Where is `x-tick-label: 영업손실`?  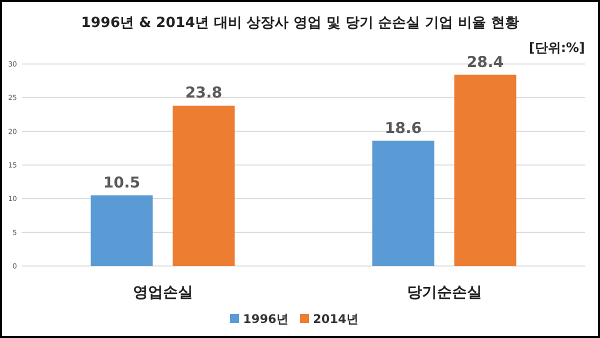
x-tick-label: 영업손실 is located at coordinates (162, 292).